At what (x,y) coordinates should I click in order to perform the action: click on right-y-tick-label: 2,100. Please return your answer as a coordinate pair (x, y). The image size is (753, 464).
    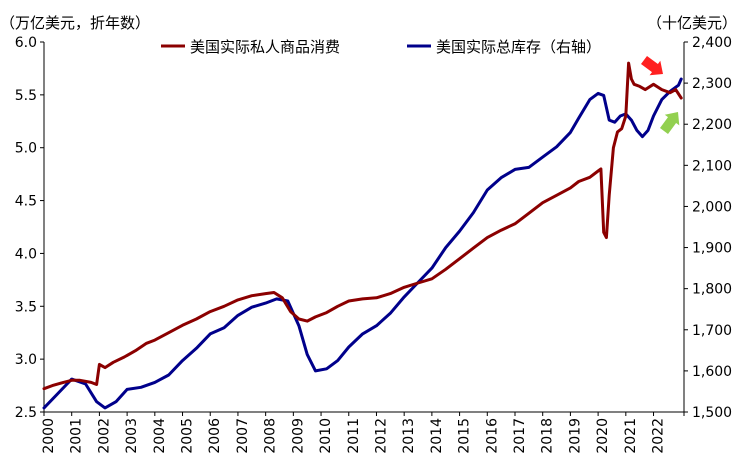
    Looking at the image, I should click on (712, 166).